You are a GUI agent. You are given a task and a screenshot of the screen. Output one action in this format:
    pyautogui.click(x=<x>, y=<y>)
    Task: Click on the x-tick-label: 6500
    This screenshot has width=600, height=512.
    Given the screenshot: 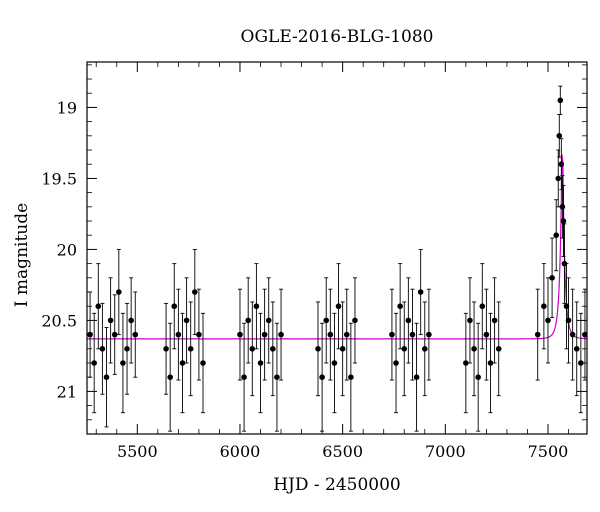 What is the action you would take?
    pyautogui.click(x=342, y=451)
    